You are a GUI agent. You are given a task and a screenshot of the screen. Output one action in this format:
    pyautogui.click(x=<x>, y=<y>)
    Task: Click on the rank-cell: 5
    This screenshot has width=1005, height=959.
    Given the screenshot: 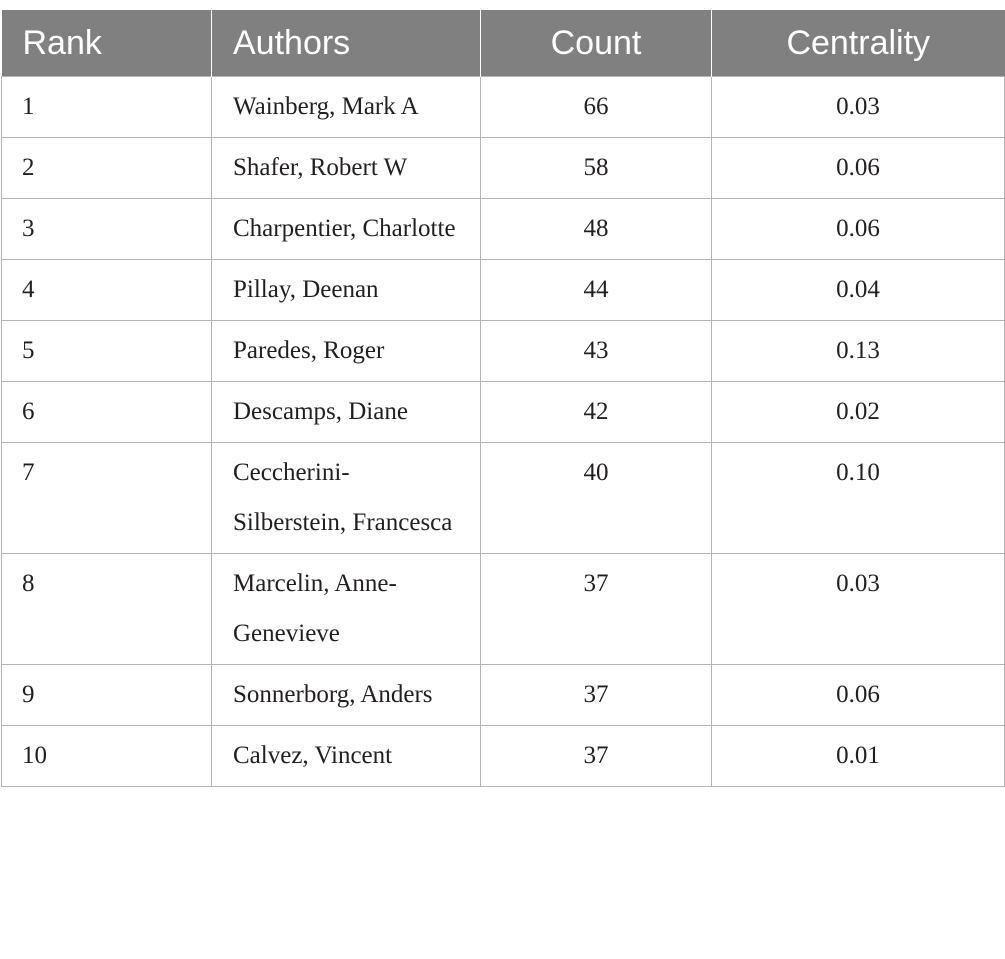 What is the action you would take?
    pyautogui.click(x=106, y=351)
    